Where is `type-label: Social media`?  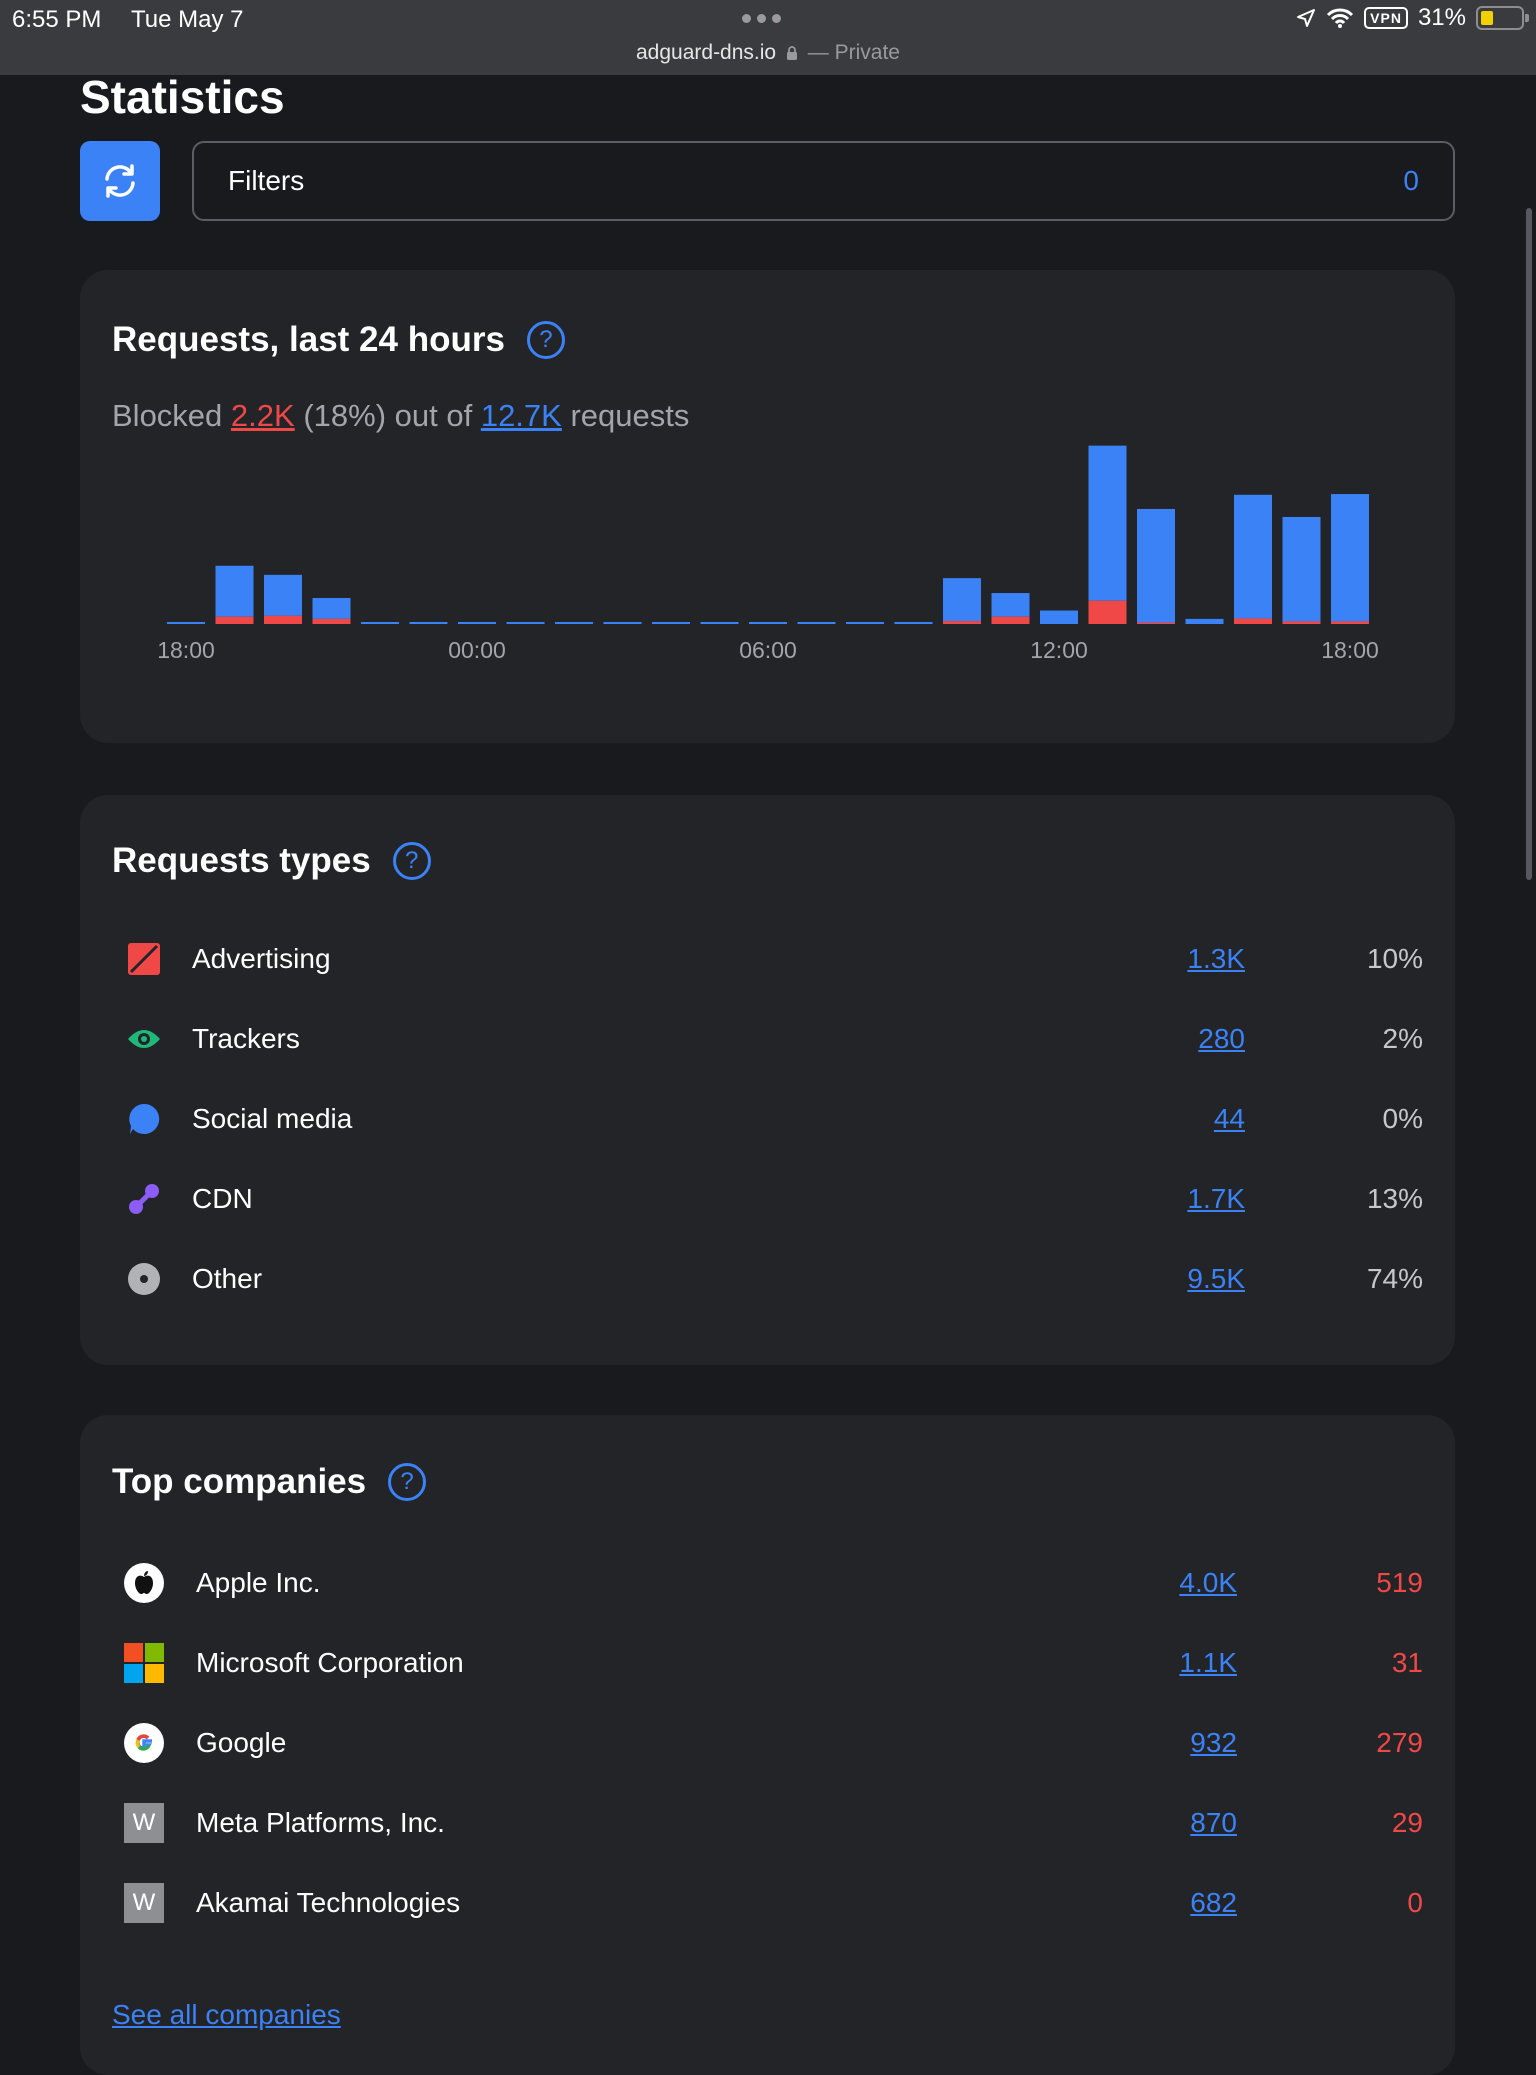
type-label: Social media is located at coordinates (272, 1118).